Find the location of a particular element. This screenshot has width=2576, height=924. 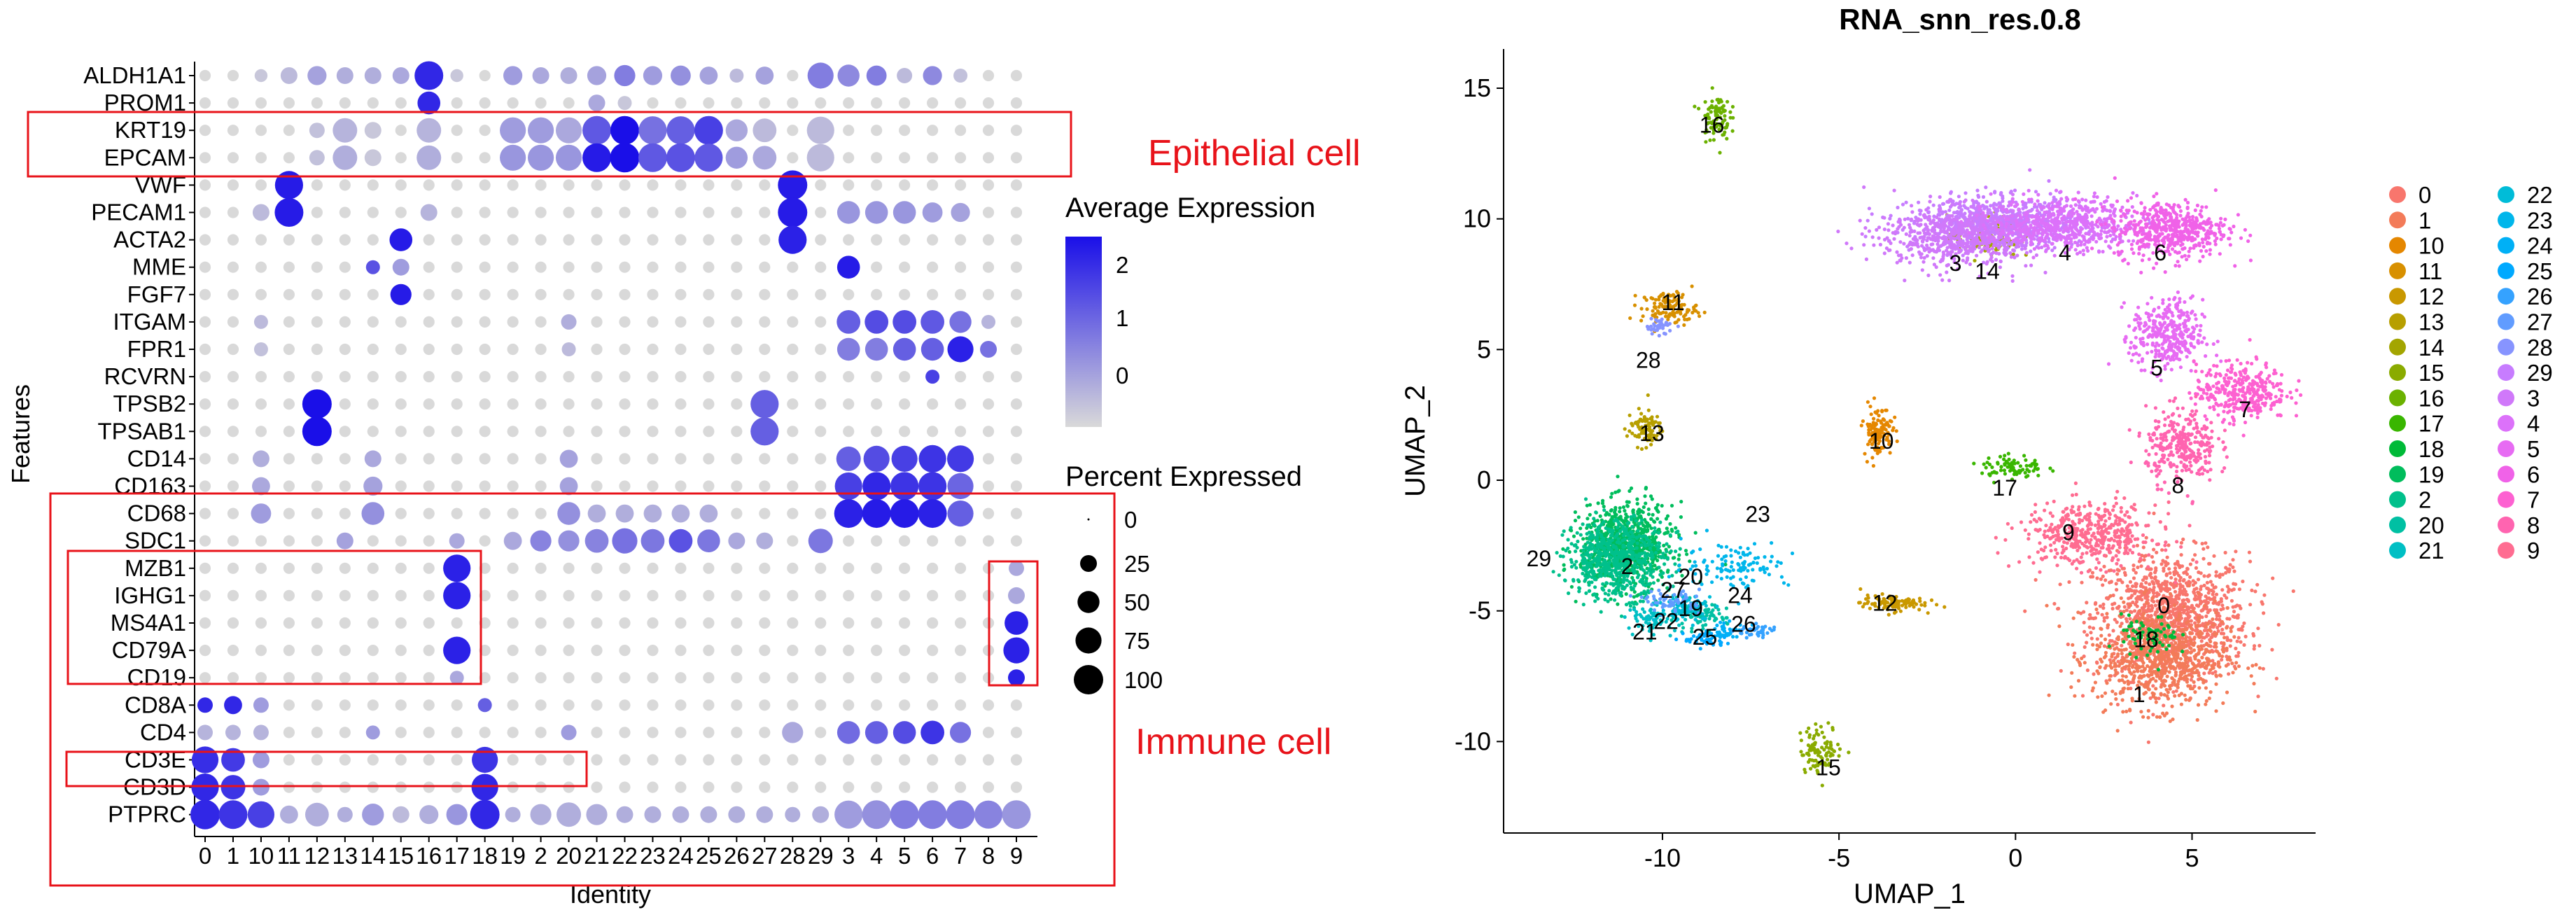

y-tick-label: TPSB2 is located at coordinates (149, 403).